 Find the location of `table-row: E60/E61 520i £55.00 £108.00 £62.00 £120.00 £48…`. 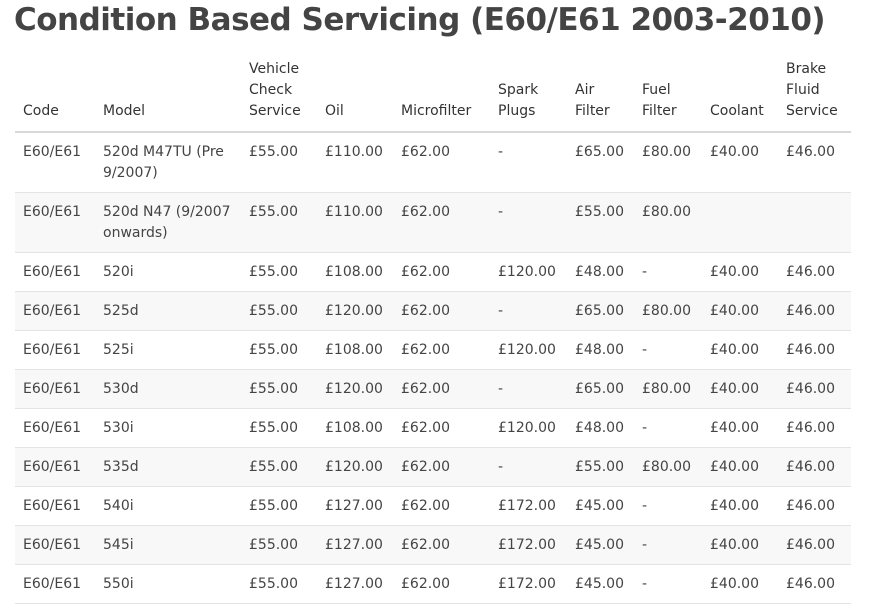

table-row: E60/E61 520i £55.00 £108.00 £62.00 £120.00 £48… is located at coordinates (433, 272).